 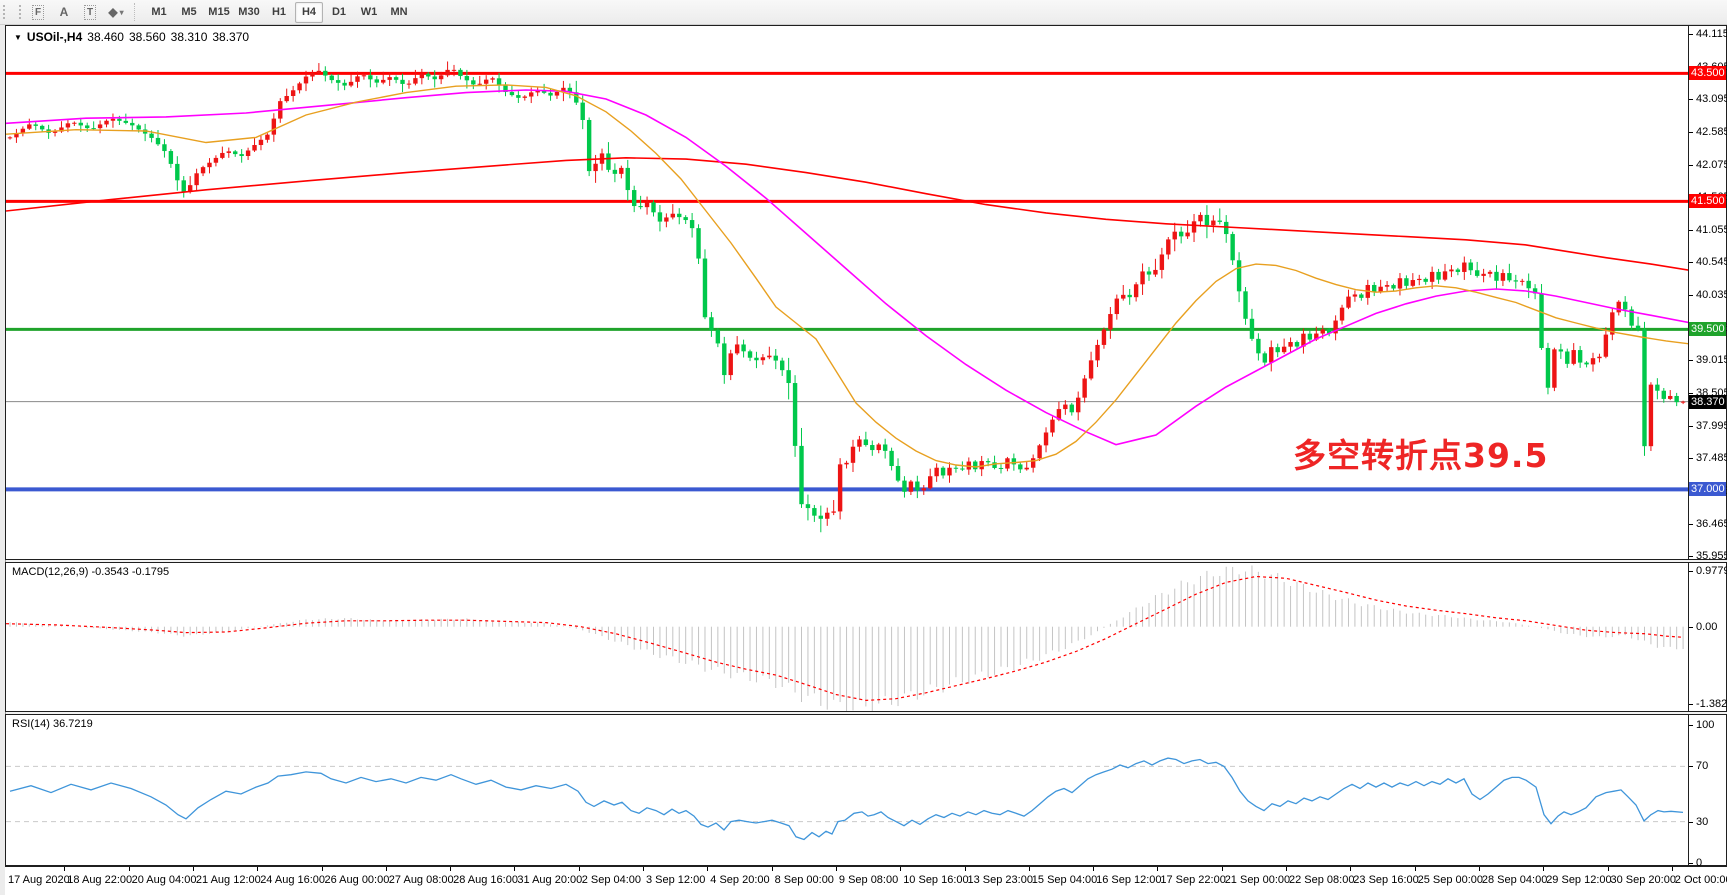 What do you see at coordinates (847, 213) in the screenshot?
I see `ma-red-line` at bounding box center [847, 213].